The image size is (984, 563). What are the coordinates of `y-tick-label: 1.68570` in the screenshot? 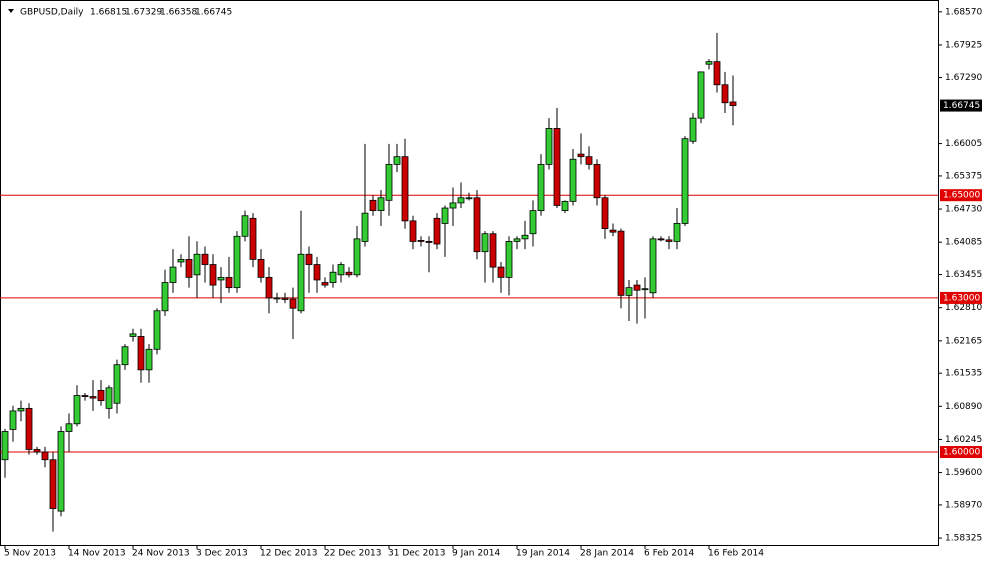 It's located at (963, 12).